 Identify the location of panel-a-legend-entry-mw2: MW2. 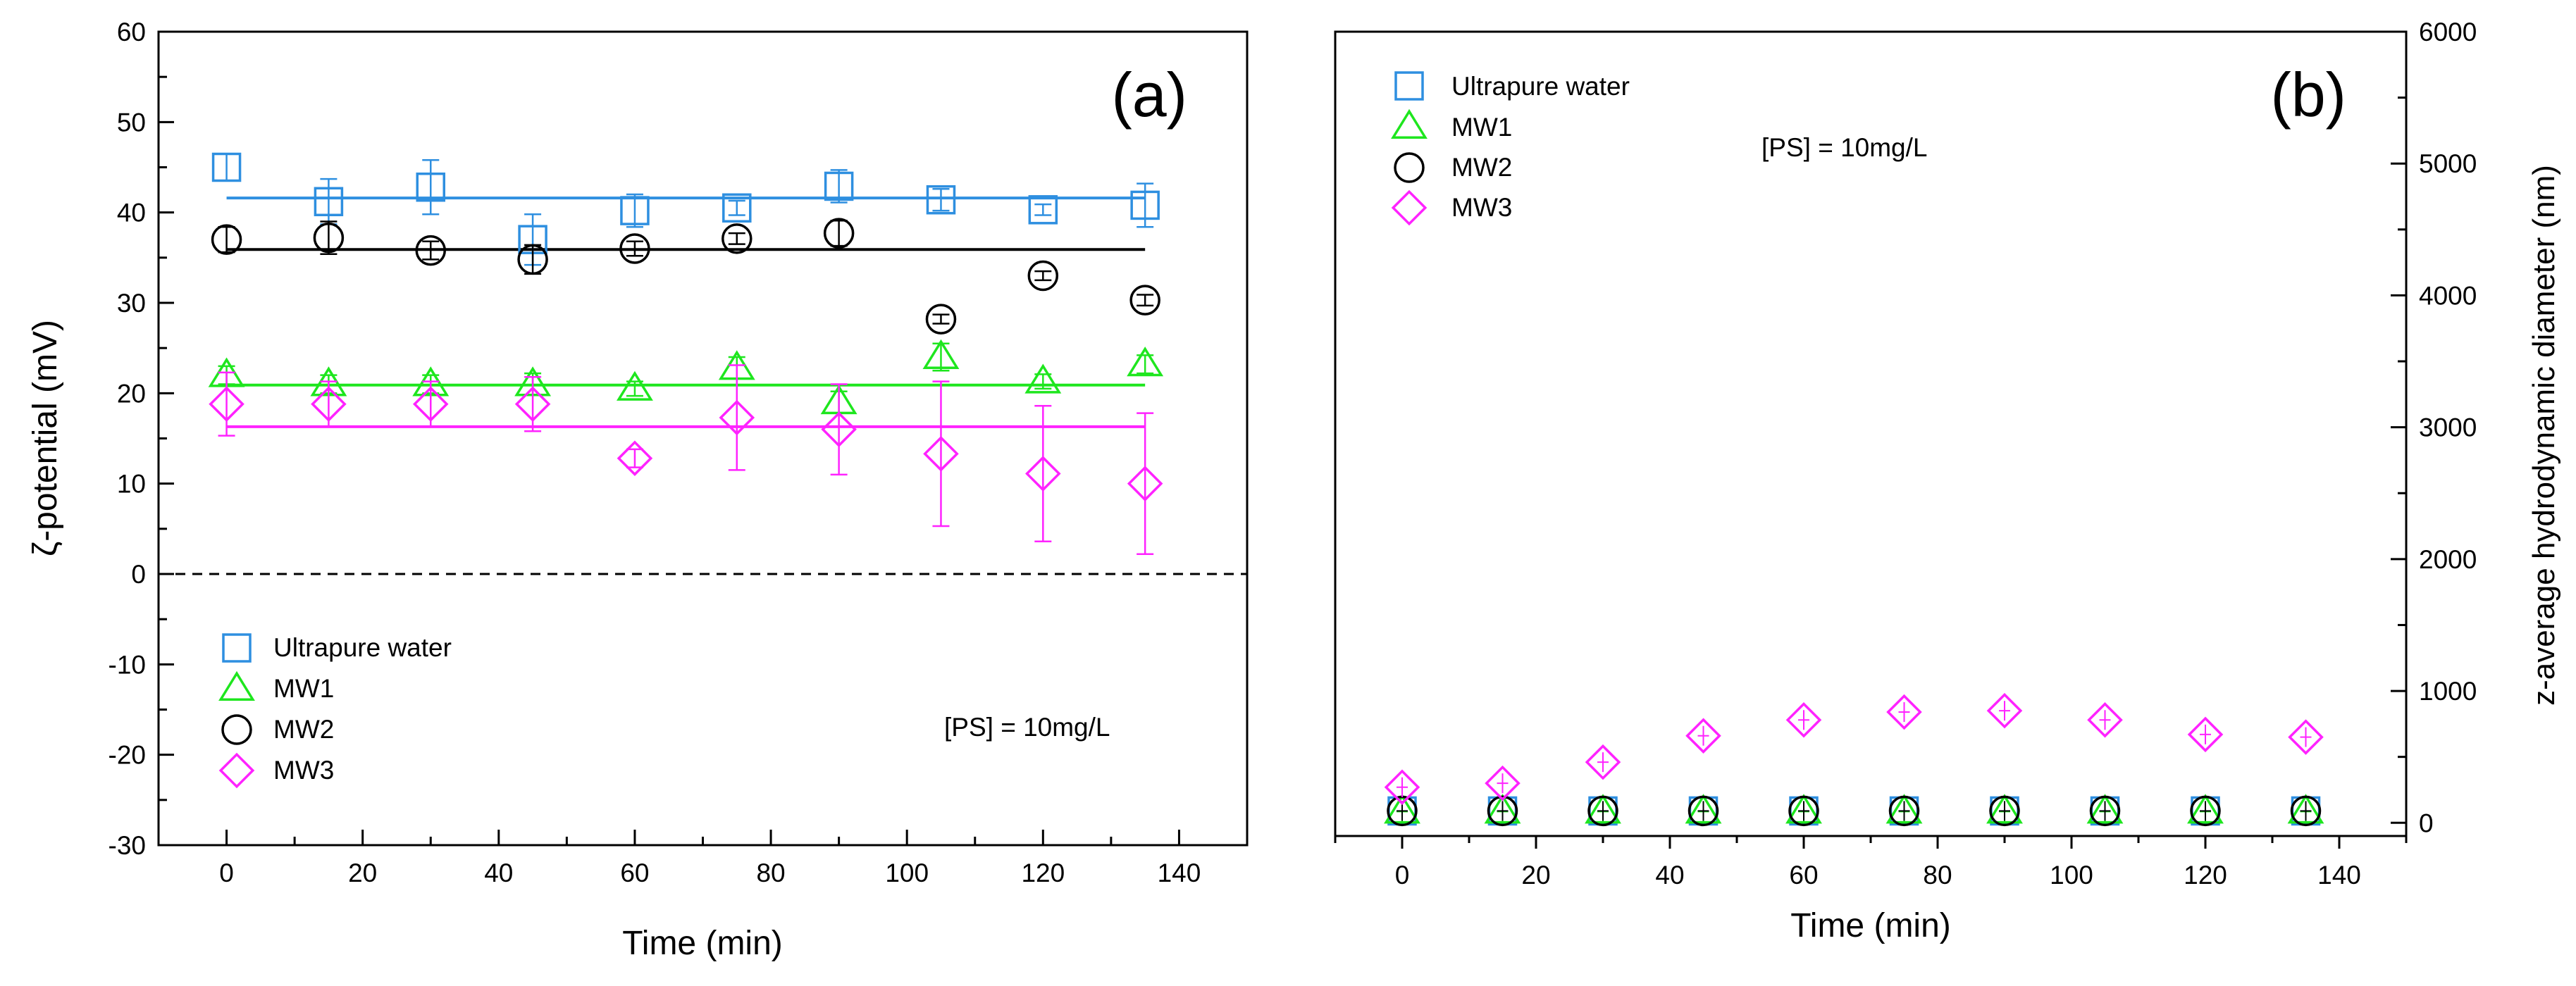
(303, 729).